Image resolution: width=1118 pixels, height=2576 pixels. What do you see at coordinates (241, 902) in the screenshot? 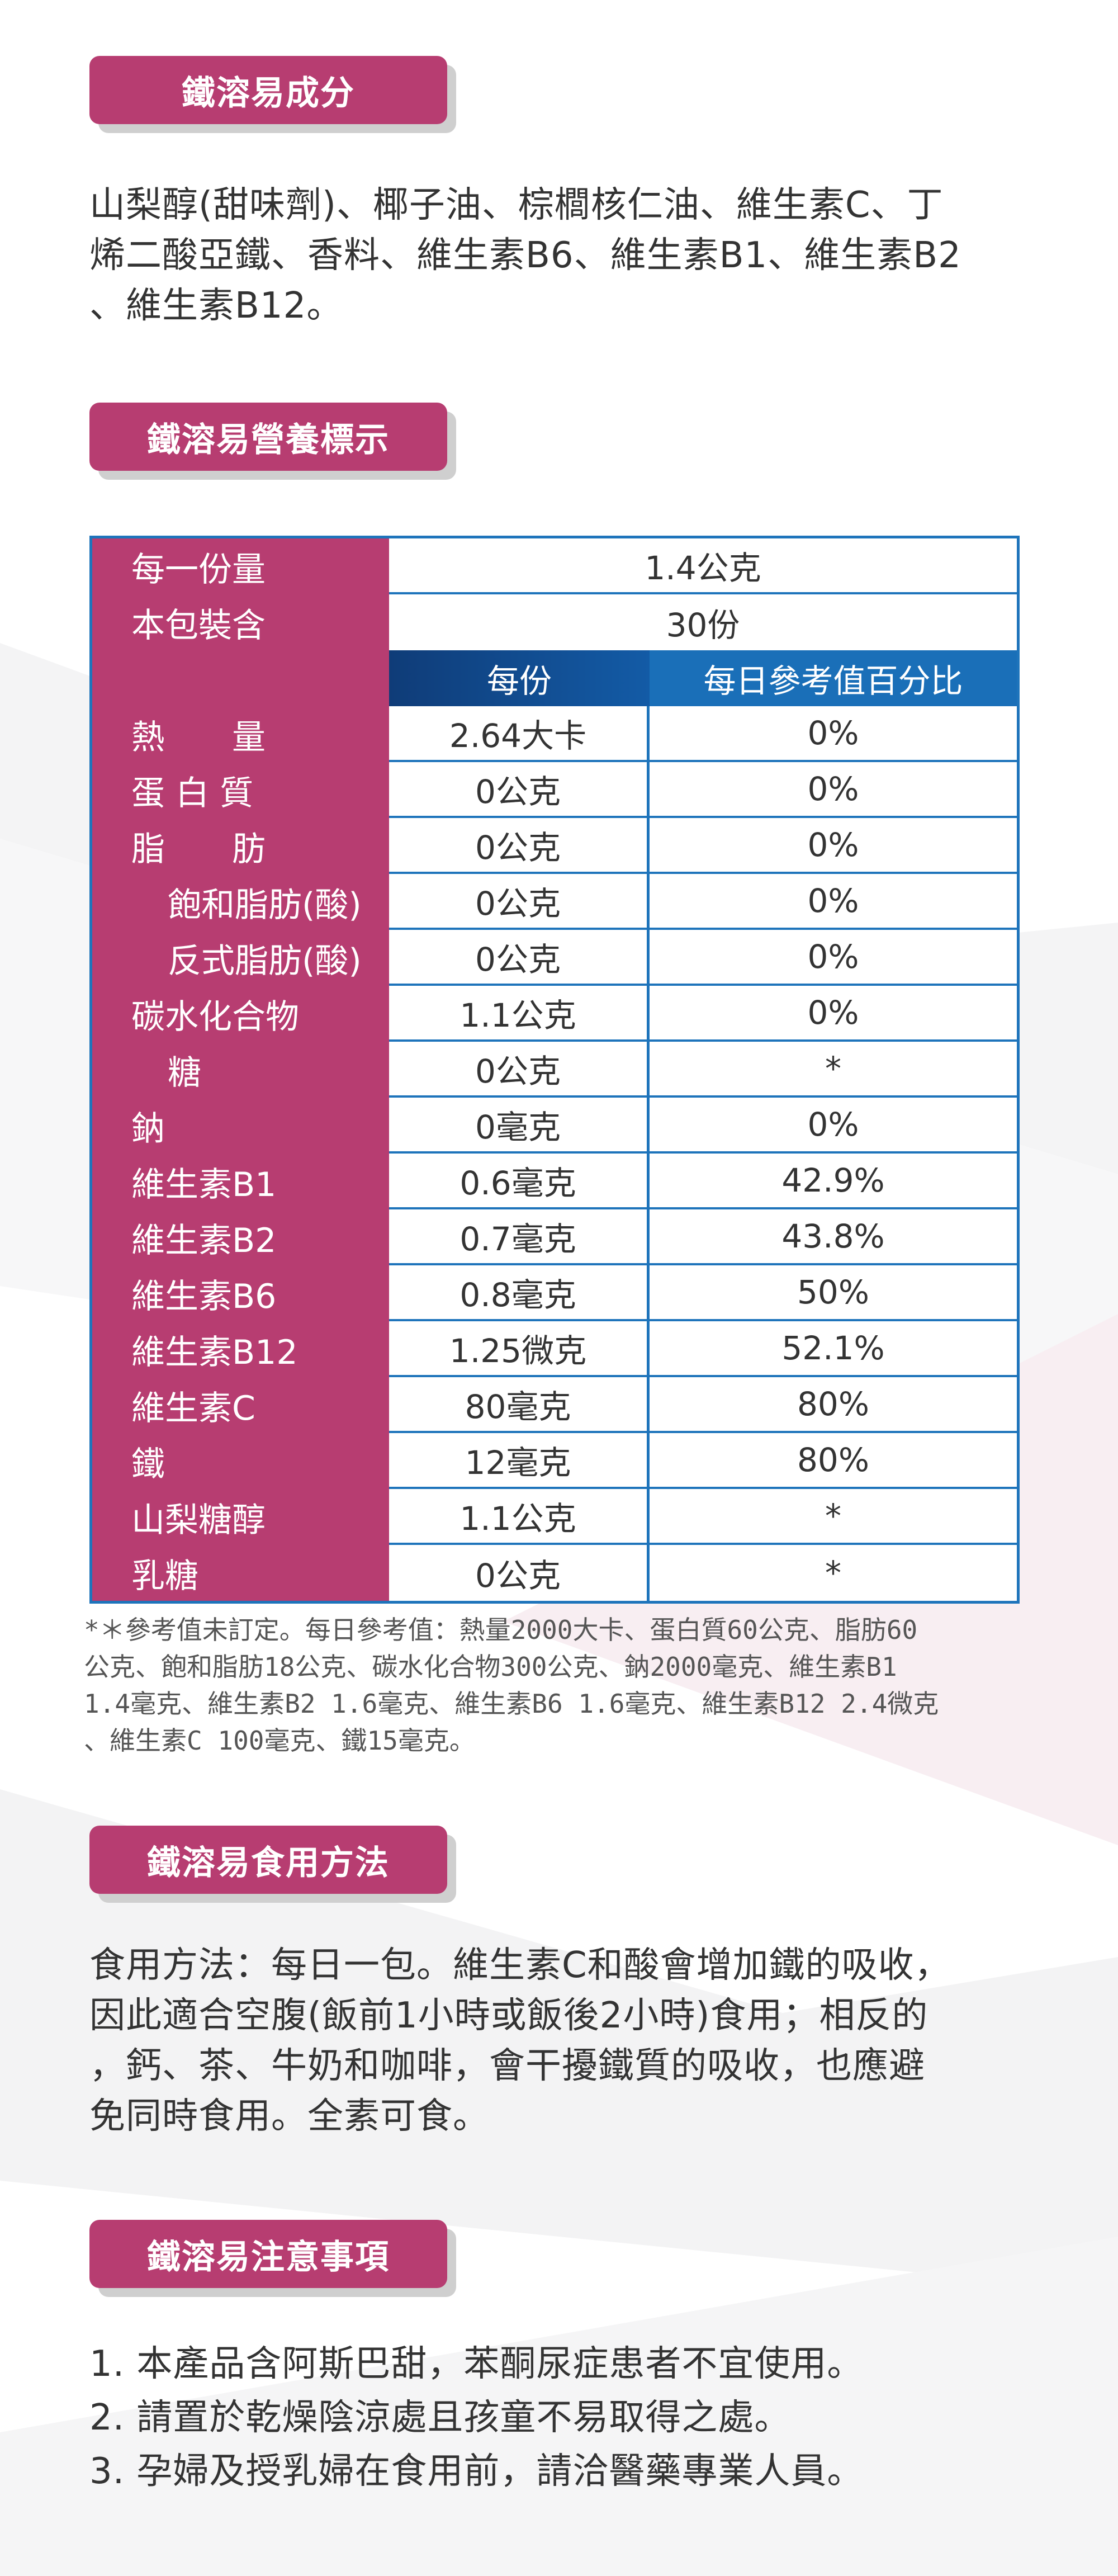
I see `nutrient-label: 飽和脂肪(酸)` at bounding box center [241, 902].